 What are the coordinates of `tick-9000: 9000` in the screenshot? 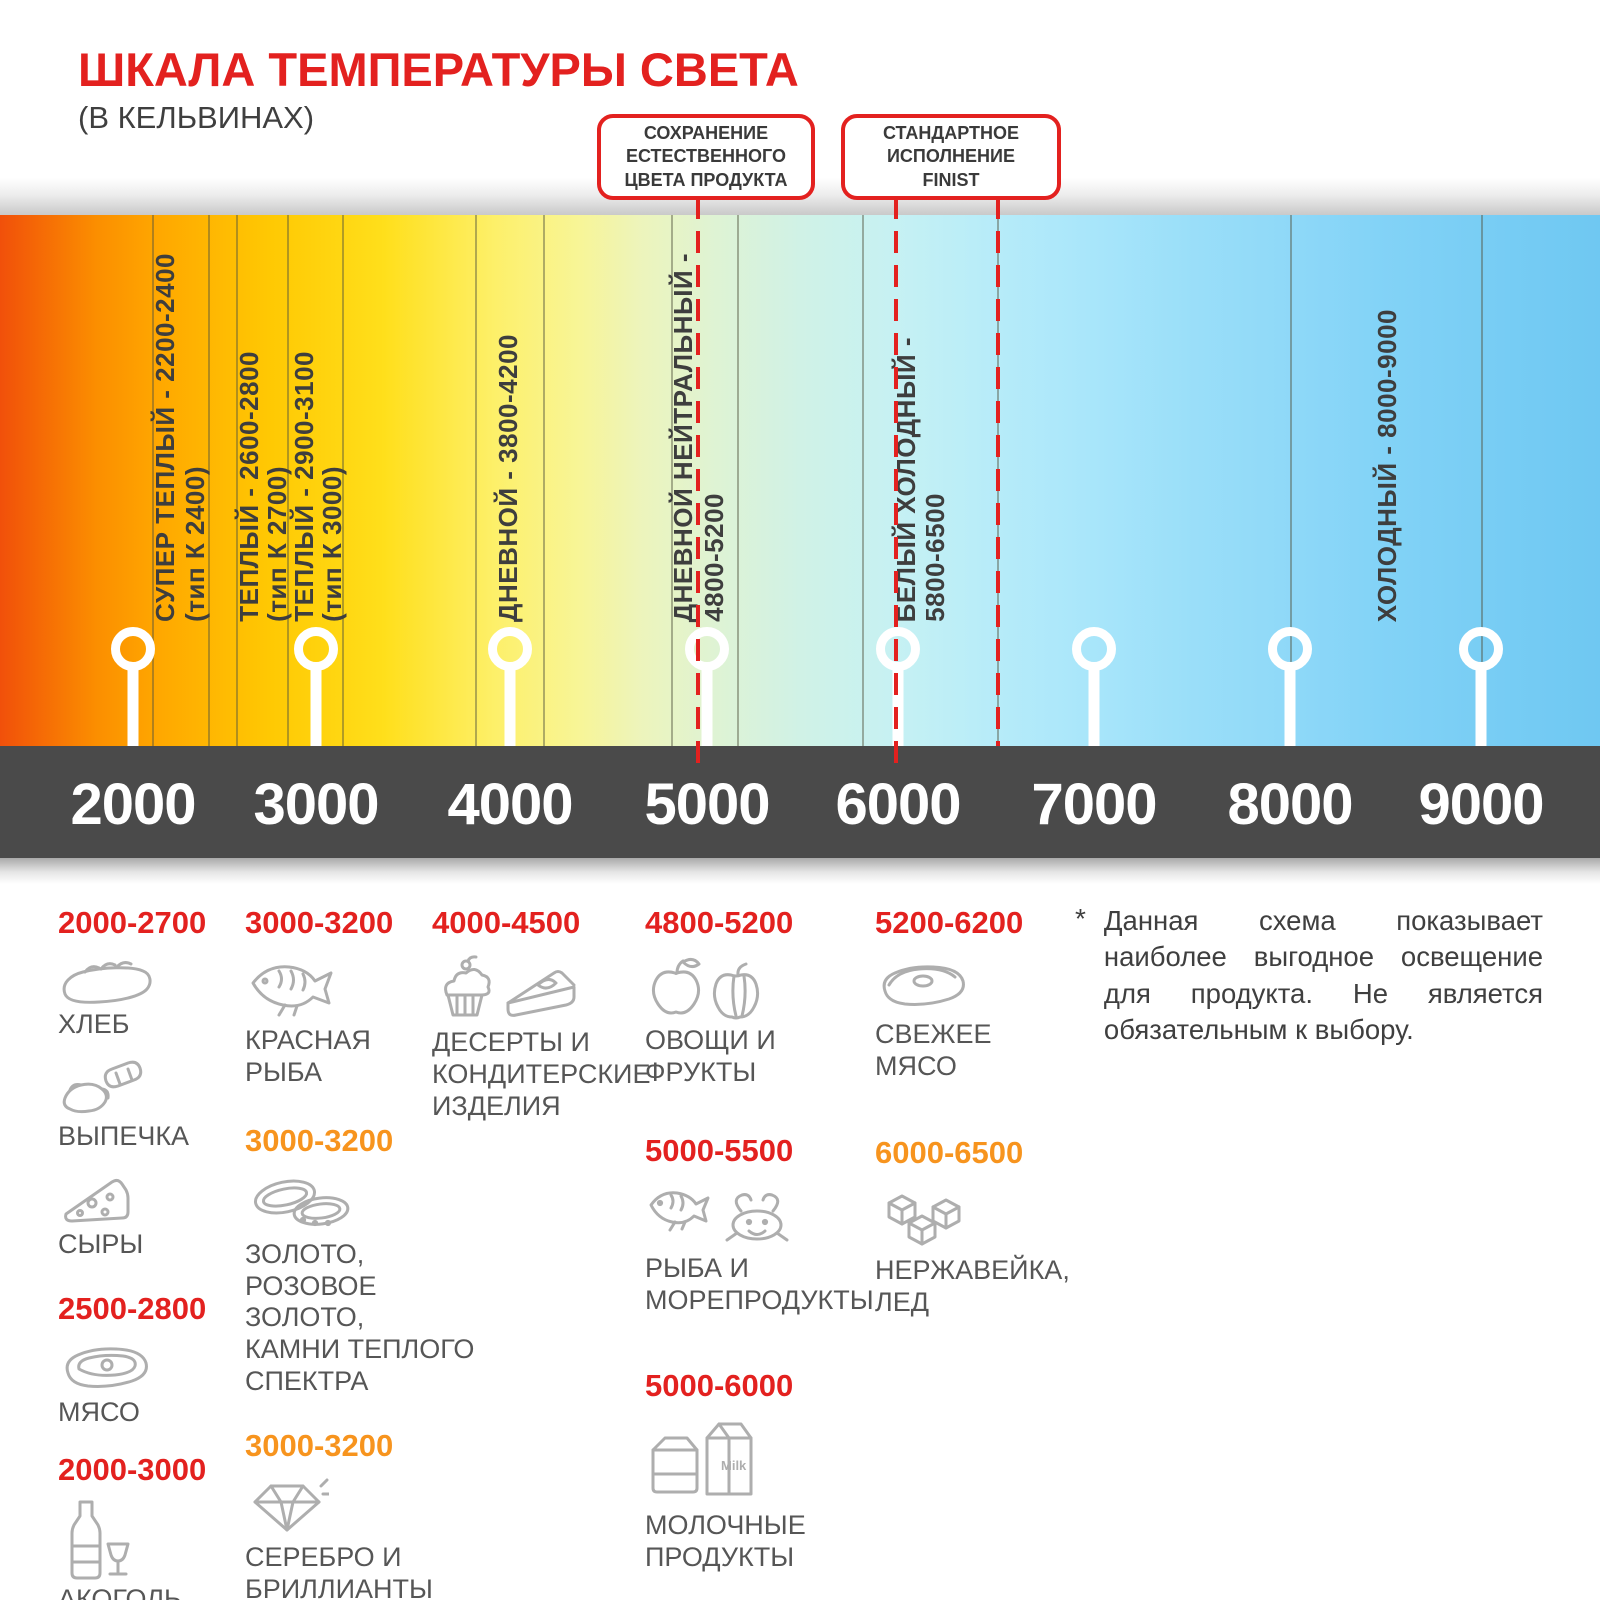 It's located at (1481, 804).